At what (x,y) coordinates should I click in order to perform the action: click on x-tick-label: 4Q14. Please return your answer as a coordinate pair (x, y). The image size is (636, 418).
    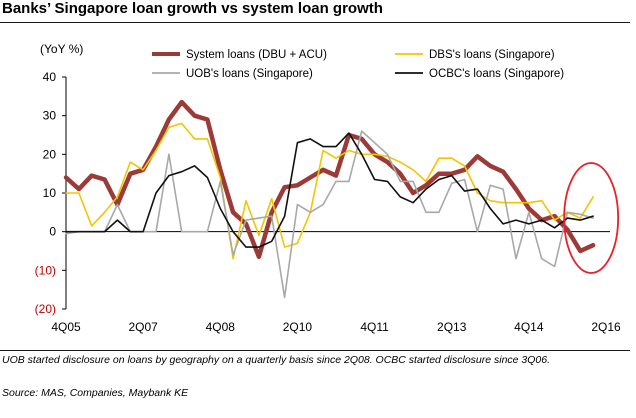
    Looking at the image, I should click on (529, 327).